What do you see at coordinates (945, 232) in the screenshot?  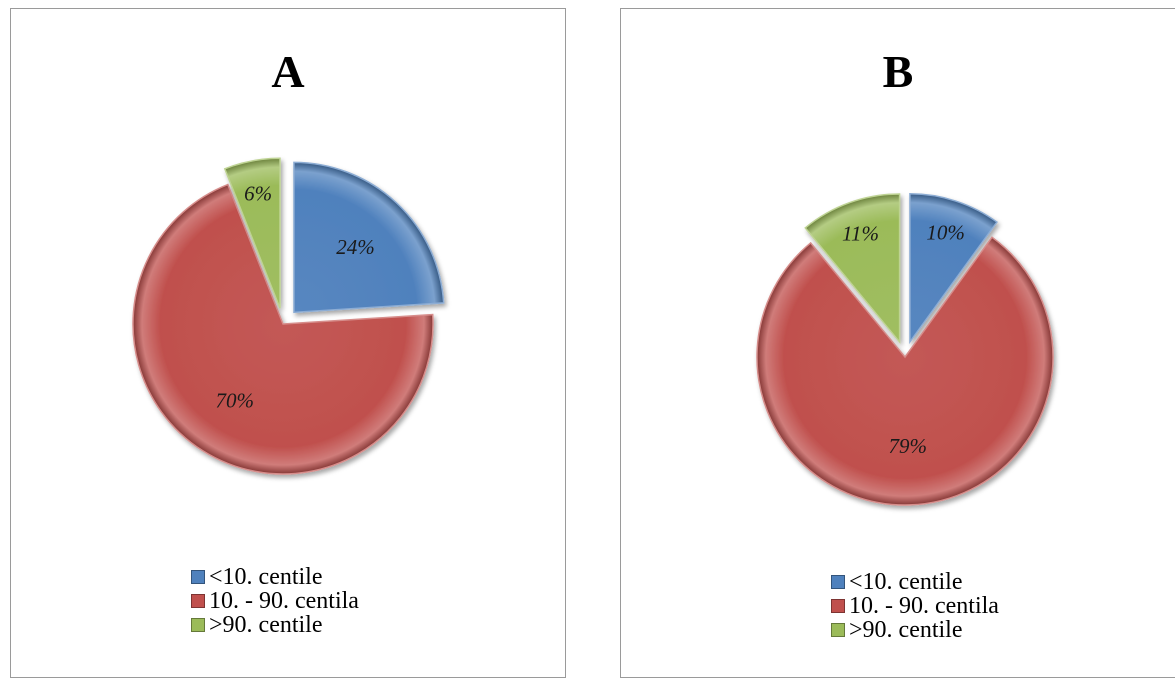 I see `data-label: 10%` at bounding box center [945, 232].